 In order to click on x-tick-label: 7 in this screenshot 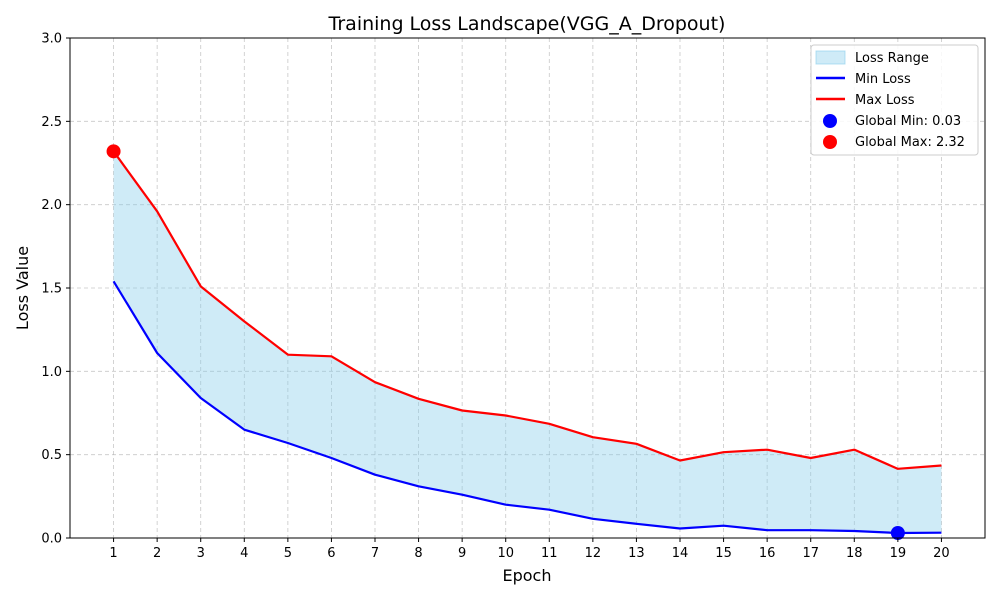, I will do `click(375, 553)`.